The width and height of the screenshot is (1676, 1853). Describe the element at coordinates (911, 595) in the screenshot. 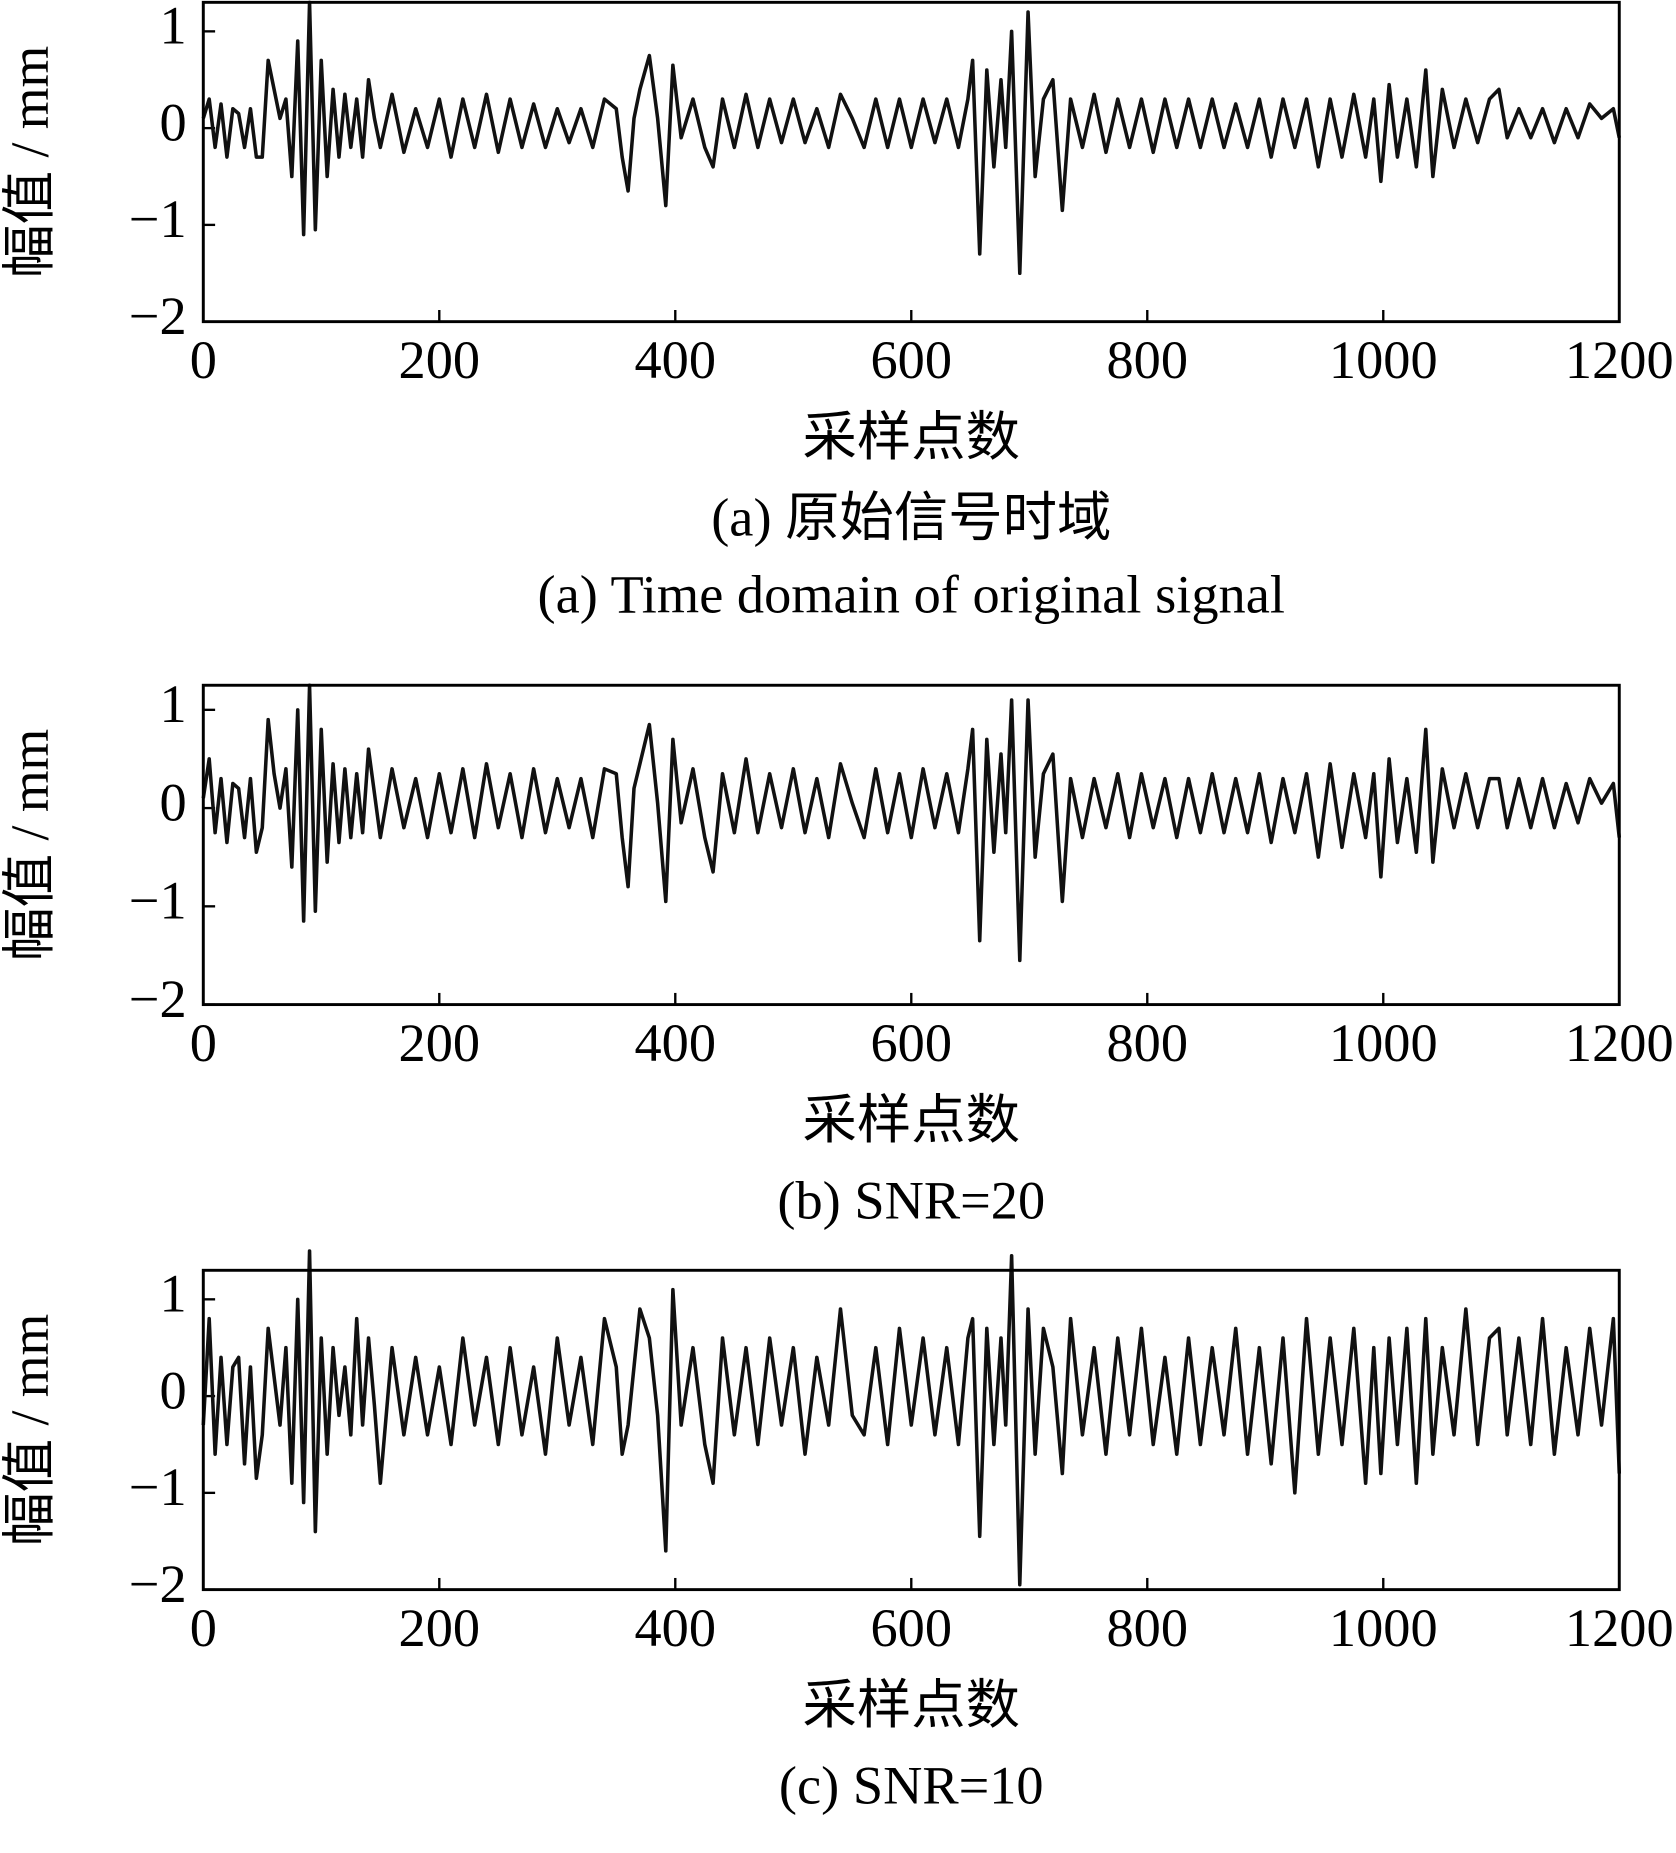

I see `caption: (a) Time domain of original signal` at that location.